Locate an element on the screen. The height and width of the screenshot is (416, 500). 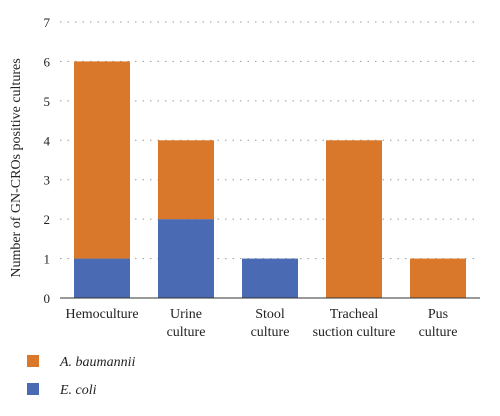
x-category-label: Pus culture is located at coordinates (438, 323).